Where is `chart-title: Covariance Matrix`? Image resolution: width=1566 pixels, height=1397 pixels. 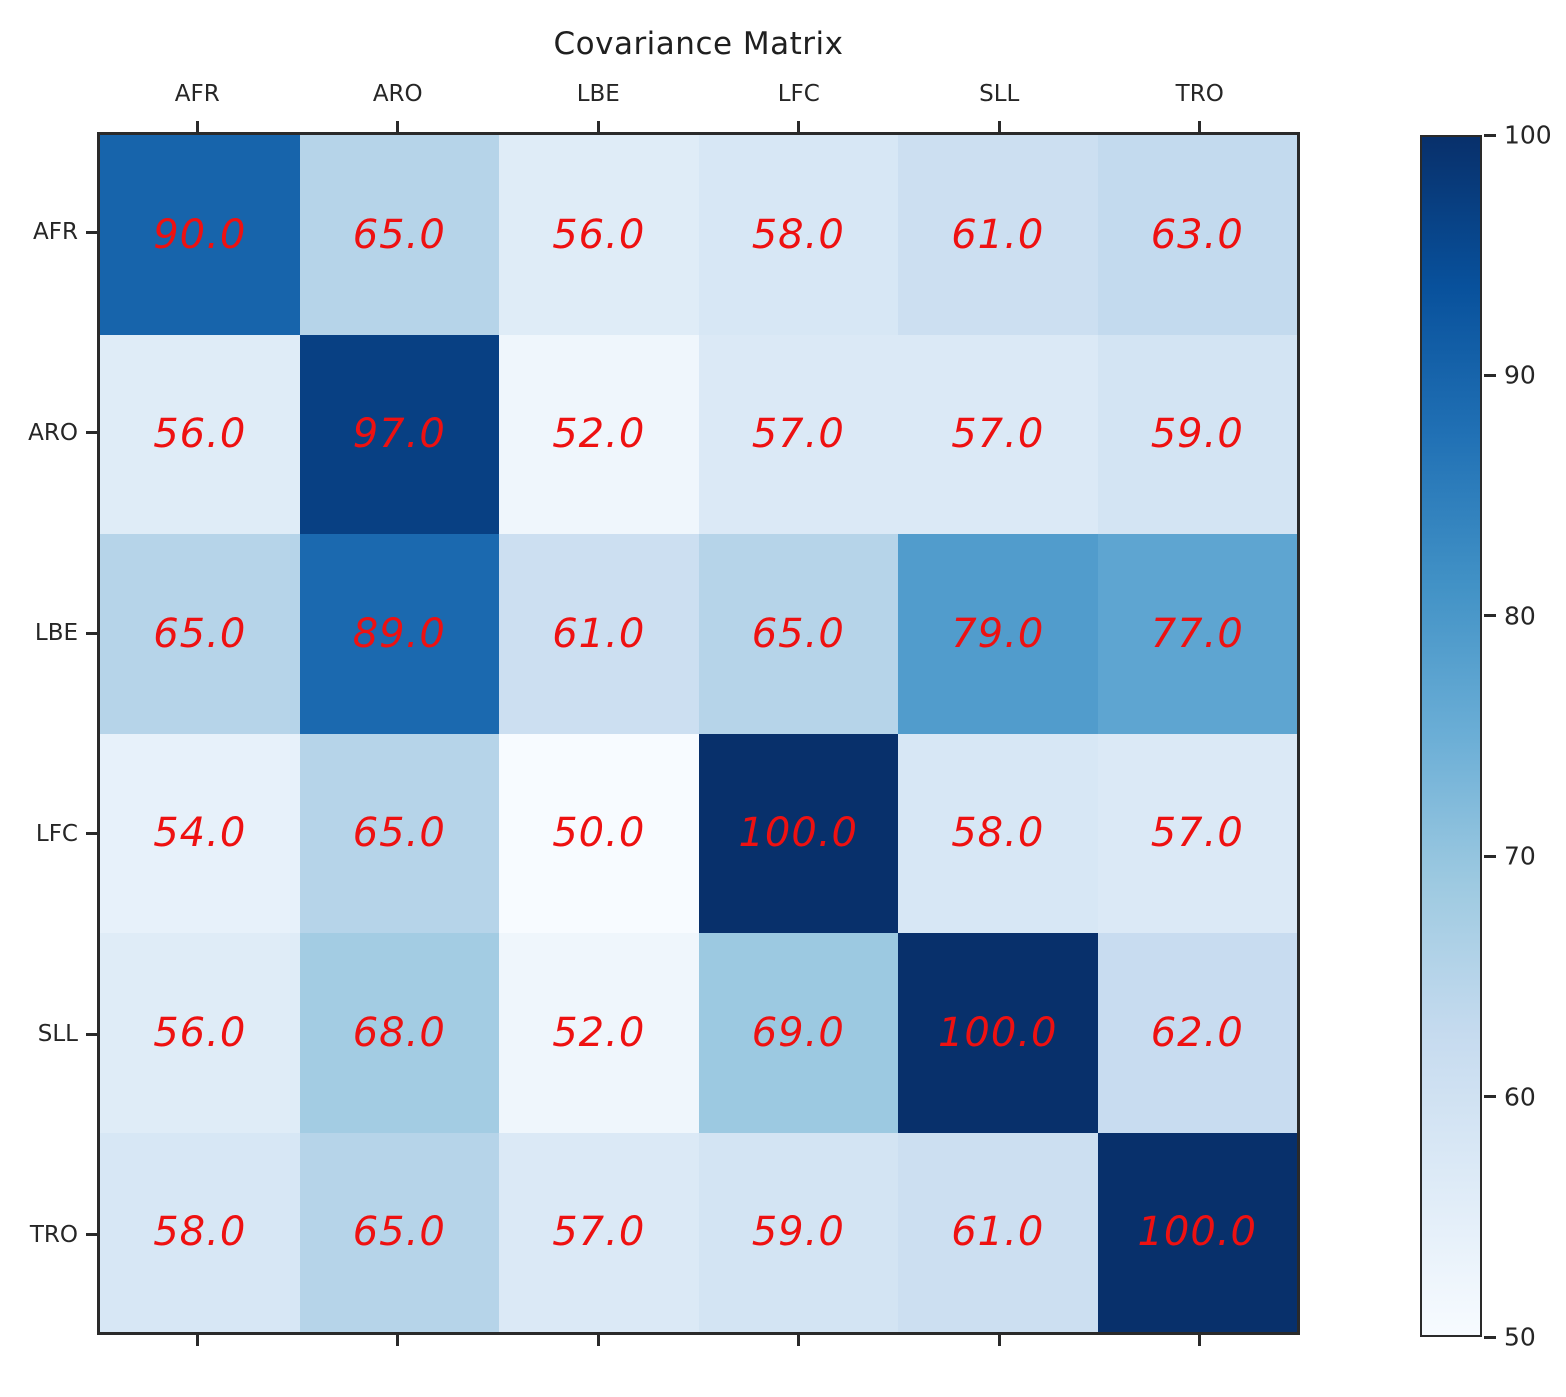 chart-title: Covariance Matrix is located at coordinates (698, 44).